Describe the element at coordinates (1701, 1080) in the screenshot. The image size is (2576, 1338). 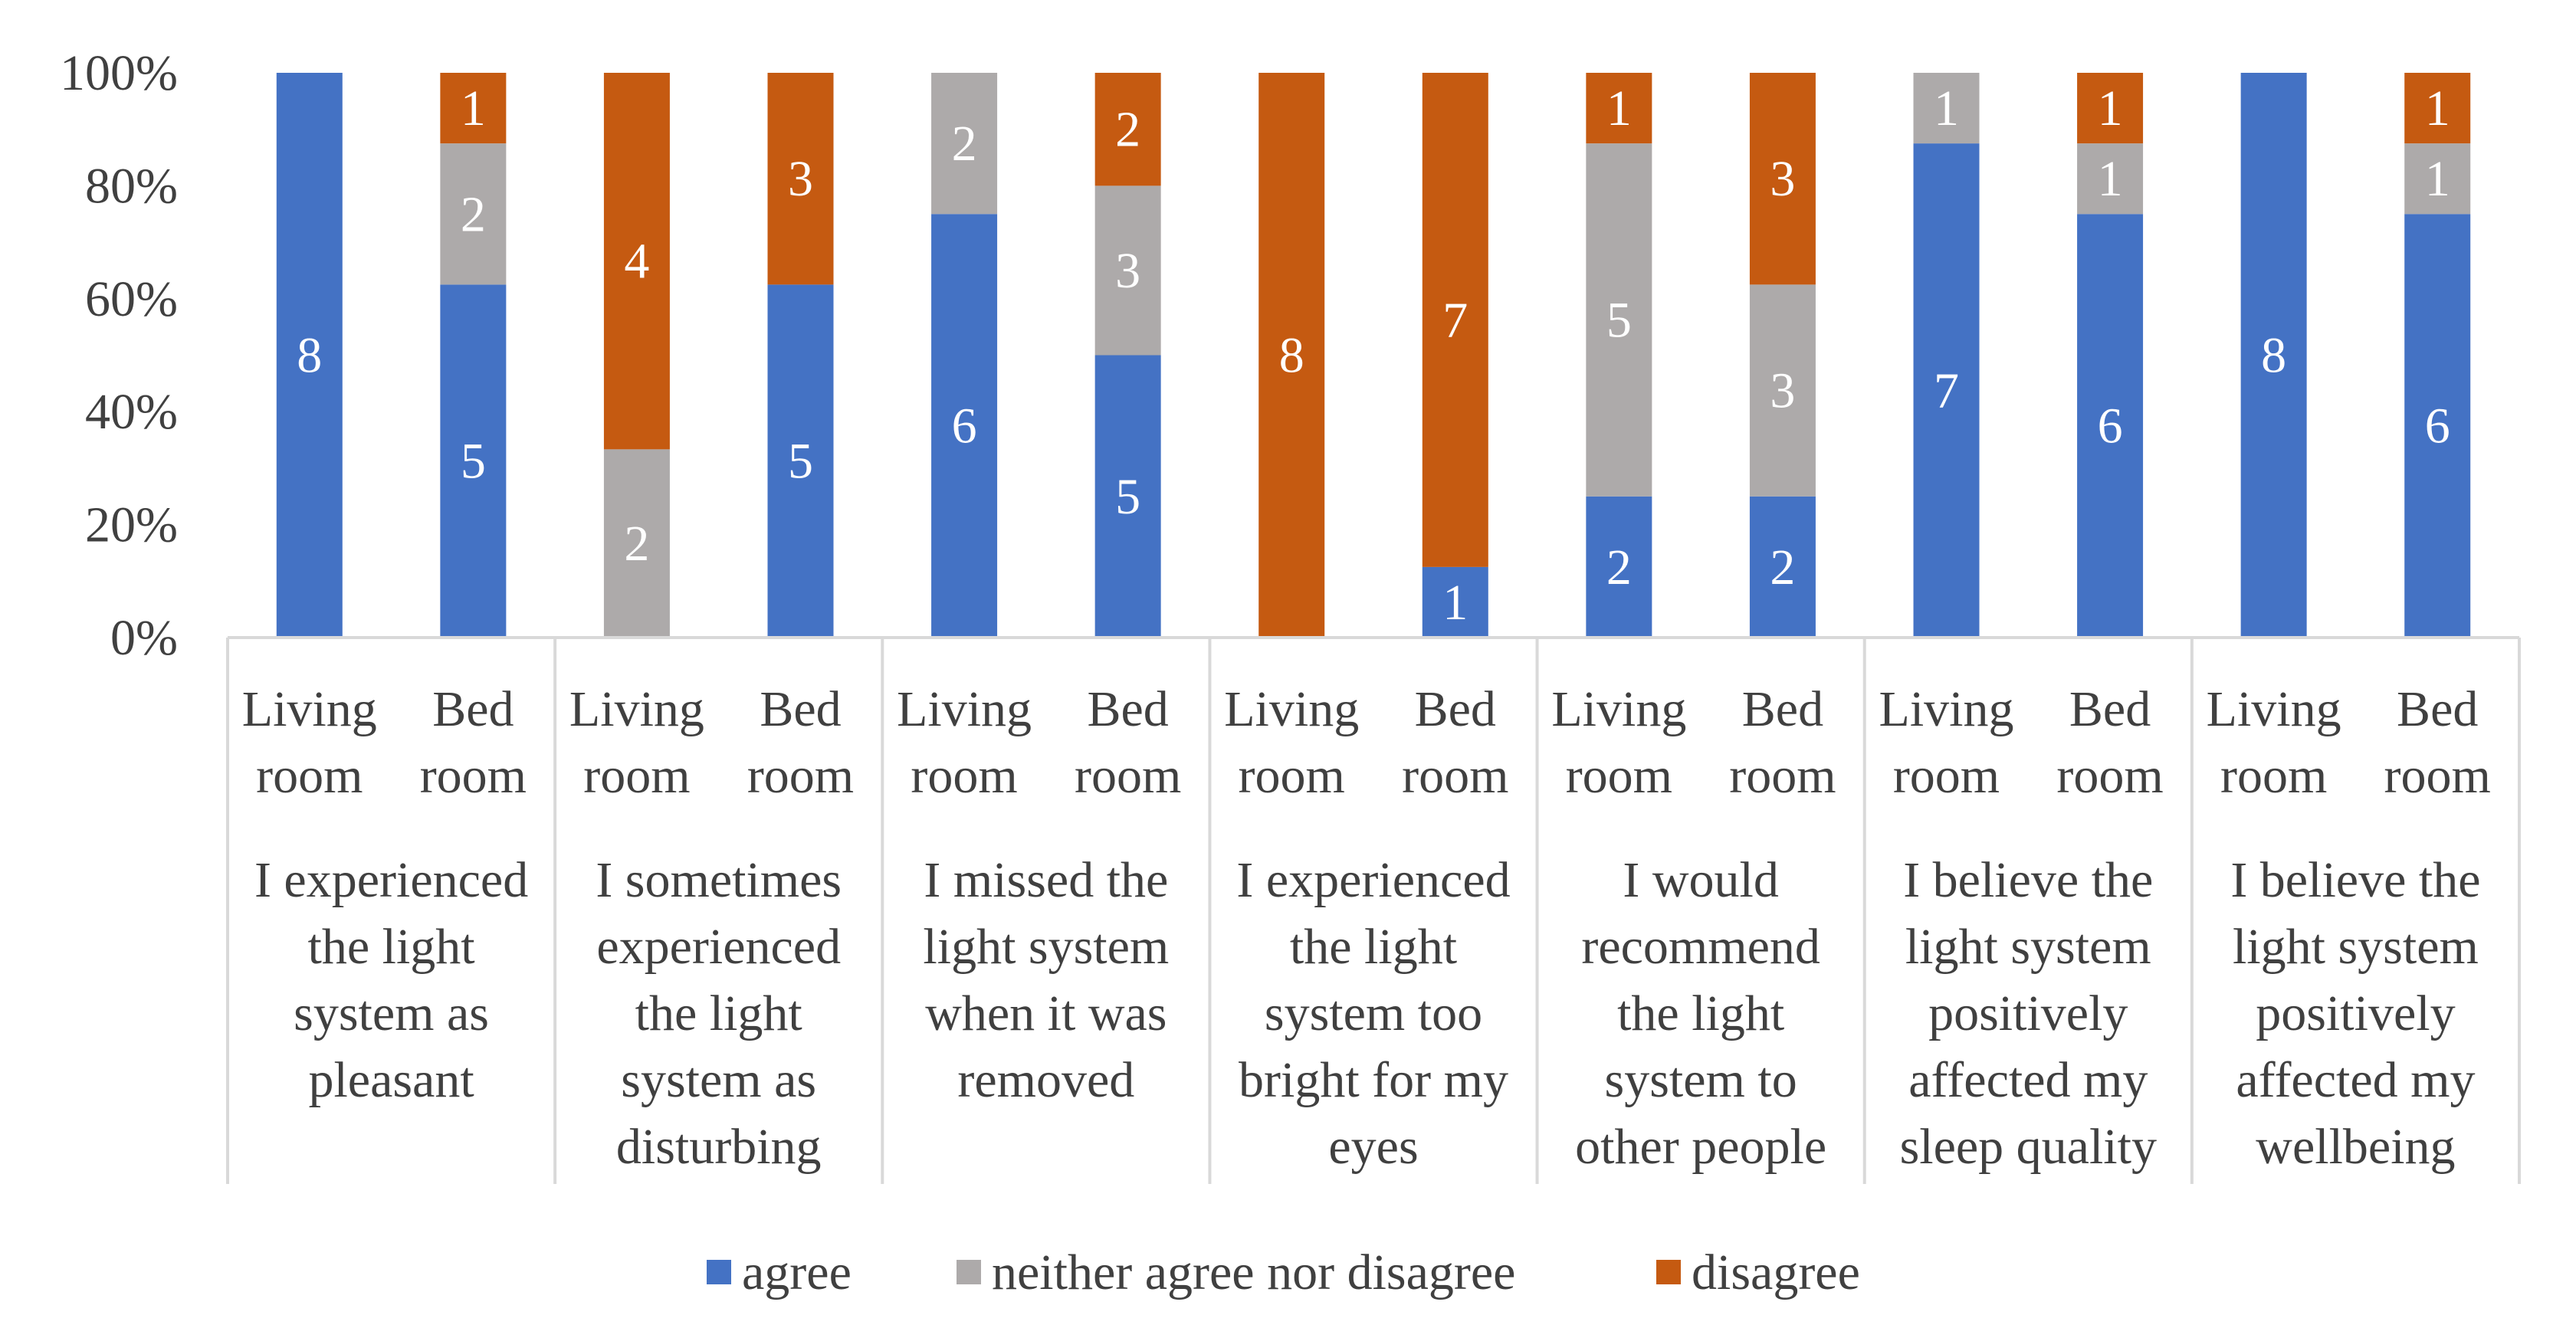
I see `group-label-line: system to` at that location.